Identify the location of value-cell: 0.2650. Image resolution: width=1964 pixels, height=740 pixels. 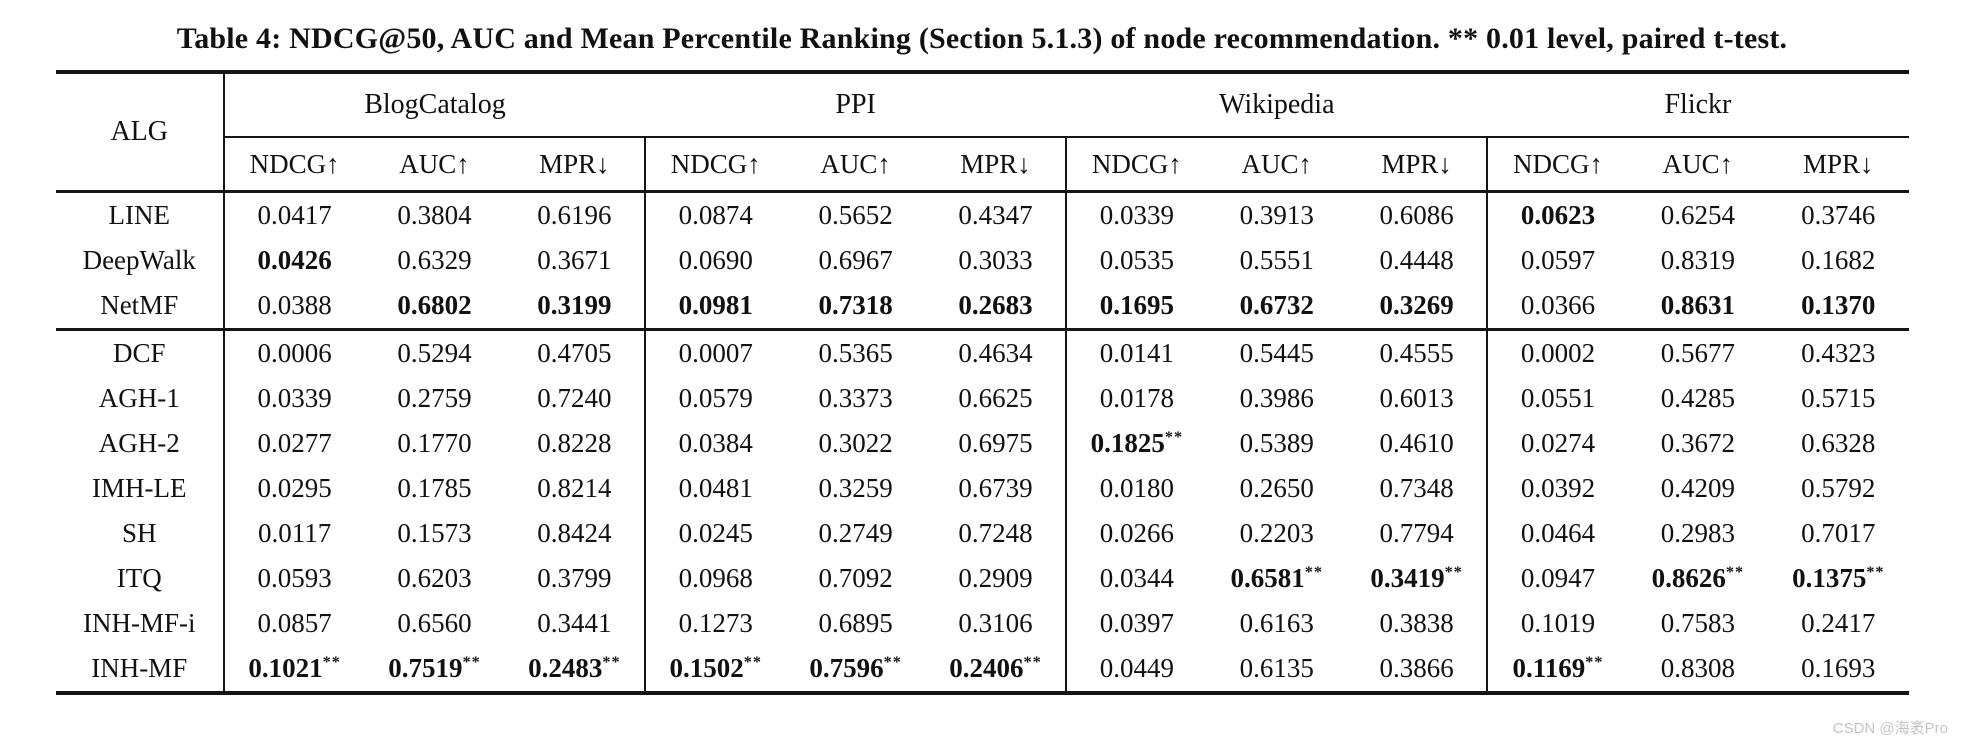
(1276, 488).